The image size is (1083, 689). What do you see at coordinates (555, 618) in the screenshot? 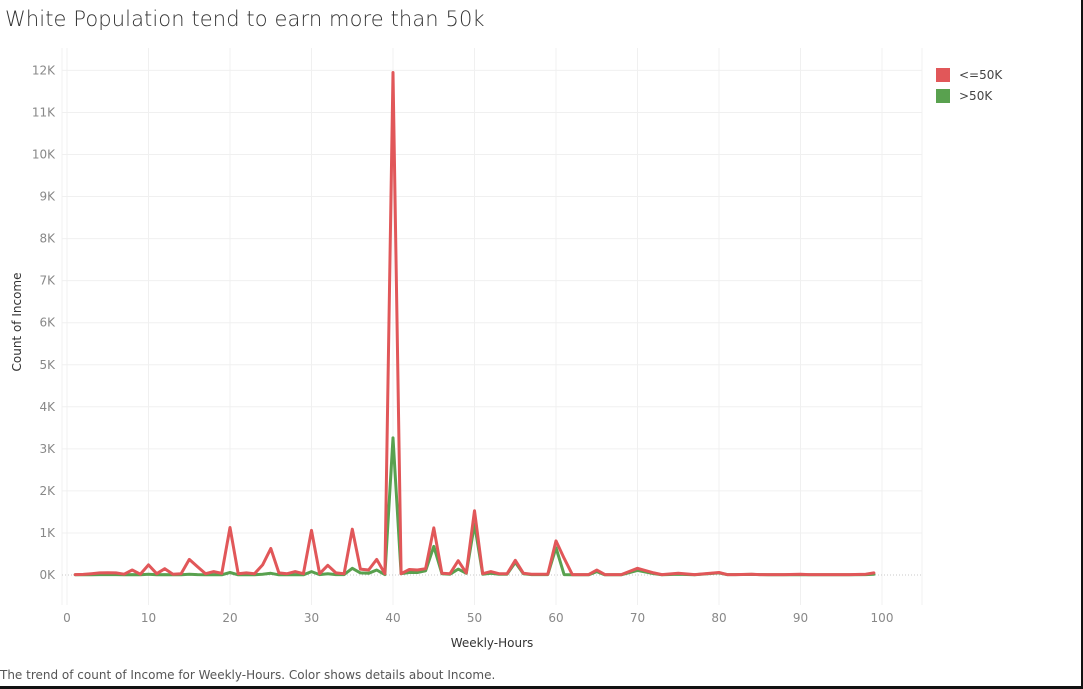
I see `x-tick-label: 60` at bounding box center [555, 618].